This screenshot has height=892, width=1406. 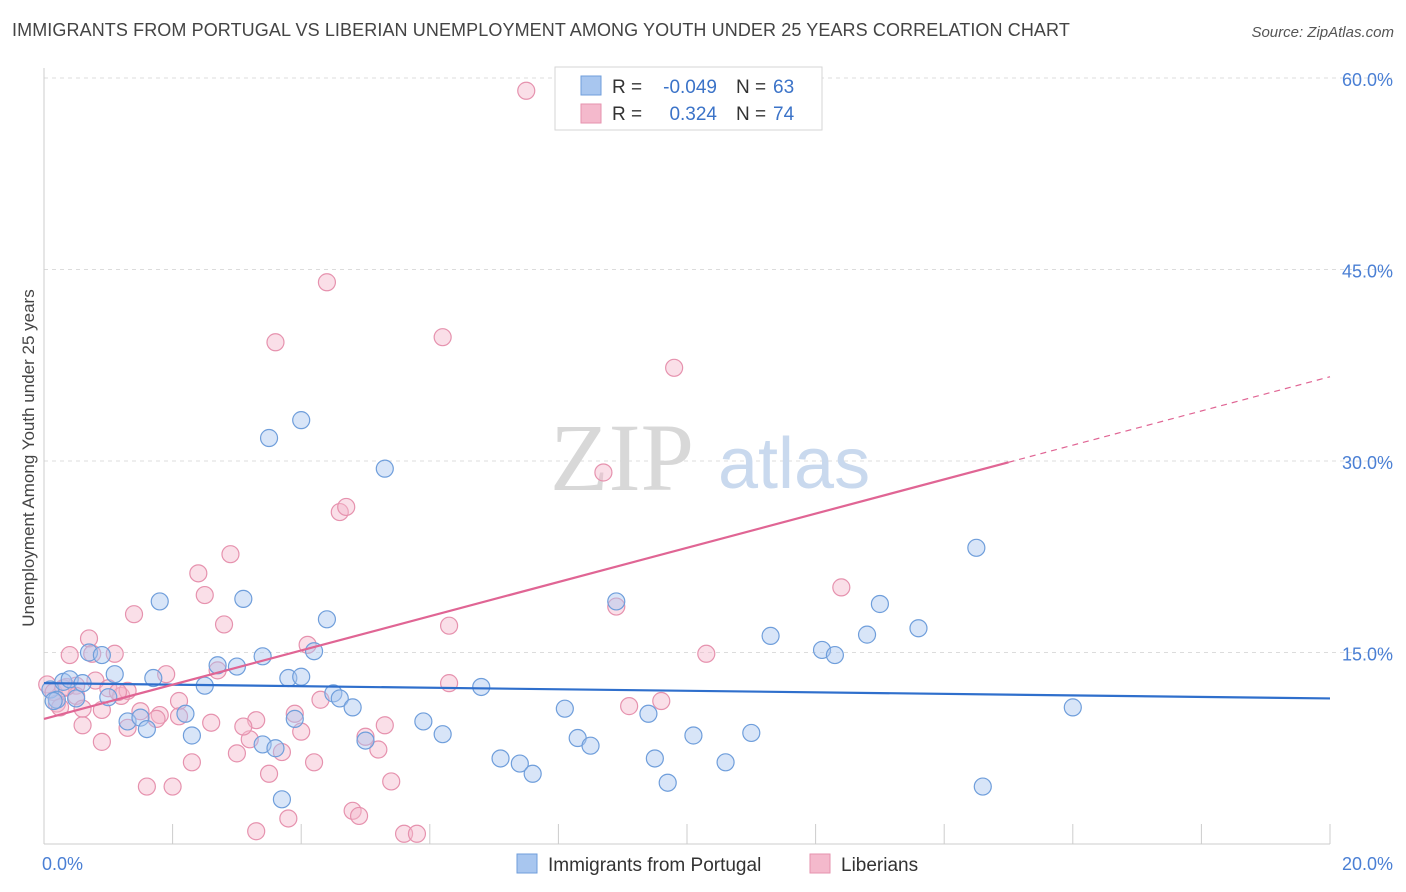 I want to click on bottom-legend-blue-swatch, so click(x=527, y=863).